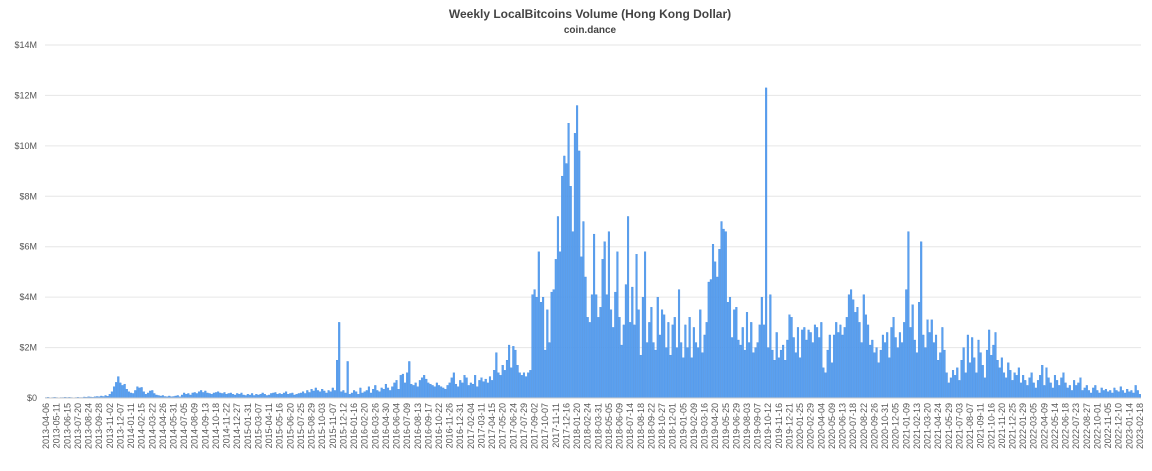 The height and width of the screenshot is (471, 1152). What do you see at coordinates (800, 426) in the screenshot?
I see `x-tick-label: 2020-01-25` at bounding box center [800, 426].